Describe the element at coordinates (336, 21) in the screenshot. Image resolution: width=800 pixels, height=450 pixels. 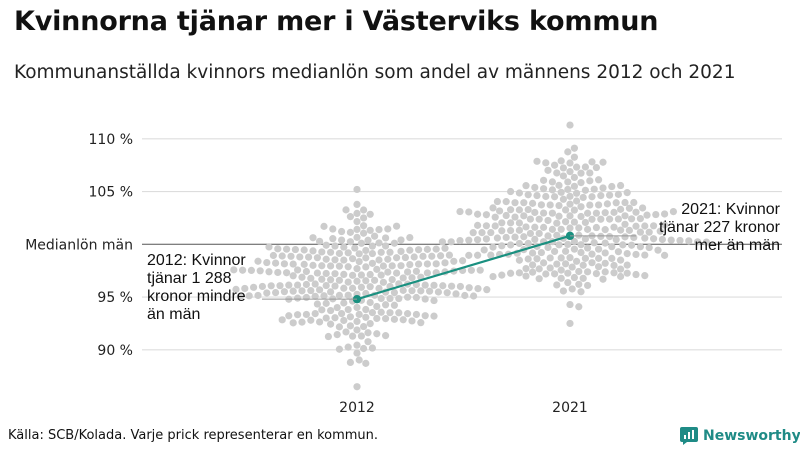
I see `chart-title: Kvinnorna tjänar mer i Västerviks kommun` at that location.